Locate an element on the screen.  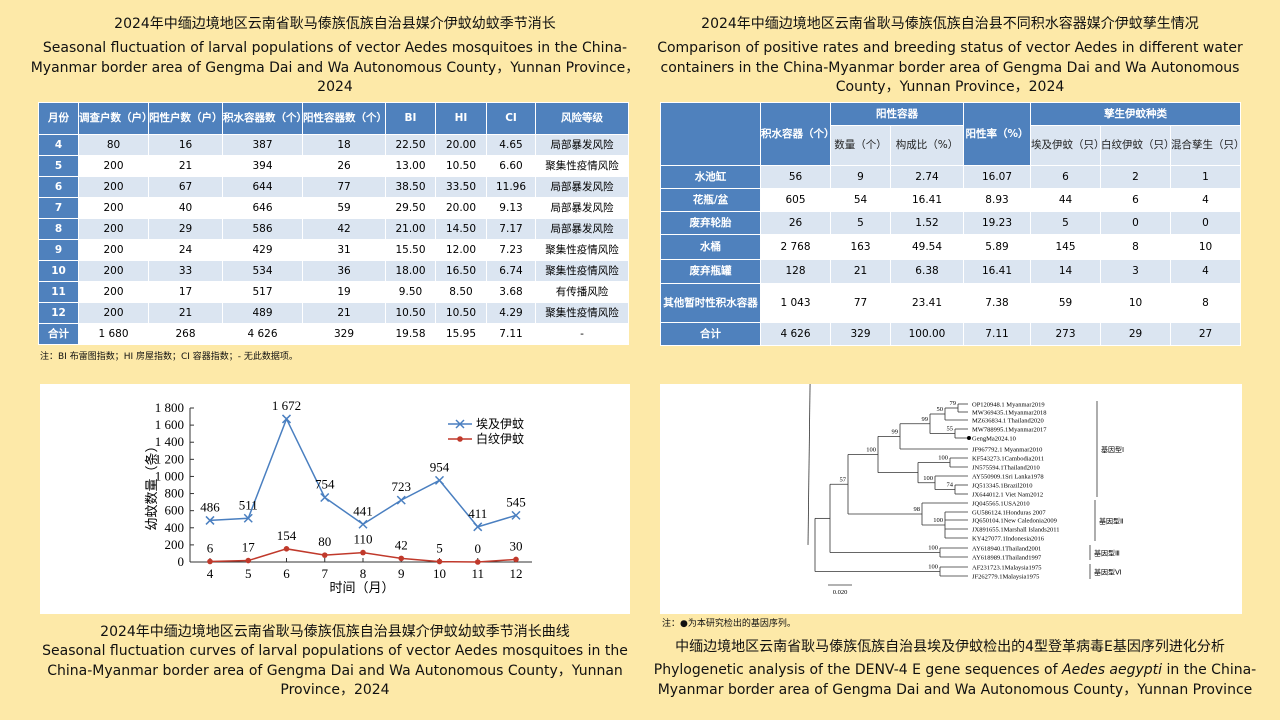
header-cell: HI is located at coordinates (461, 118).